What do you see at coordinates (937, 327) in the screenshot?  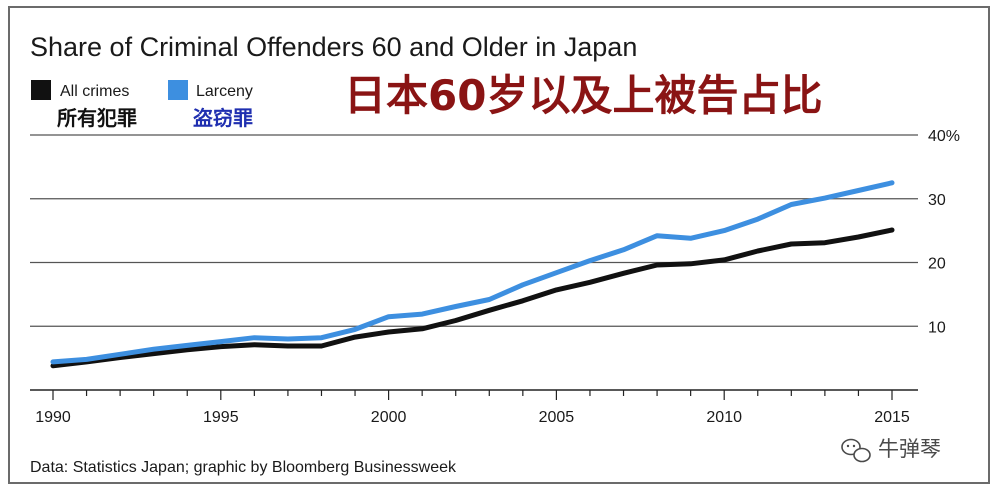 I see `y-tick-label: 10` at bounding box center [937, 327].